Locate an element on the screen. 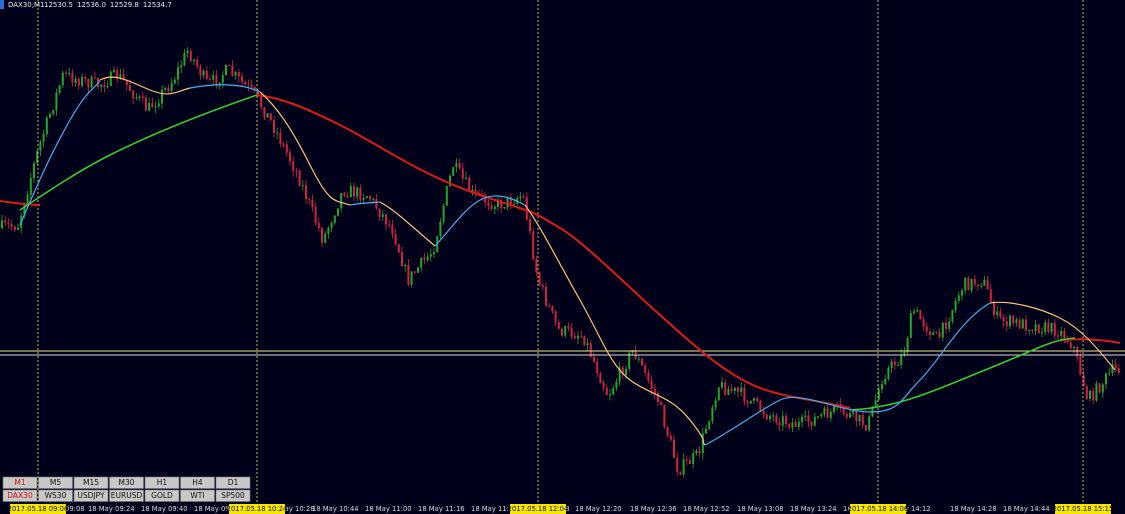 The height and width of the screenshot is (514, 1125). button-label: M5 is located at coordinates (55, 482).